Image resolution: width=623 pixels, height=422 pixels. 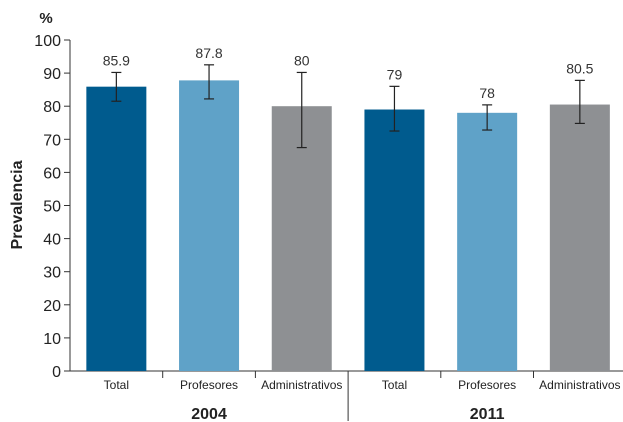 I want to click on y-tick-label: 80, so click(x=52, y=107).